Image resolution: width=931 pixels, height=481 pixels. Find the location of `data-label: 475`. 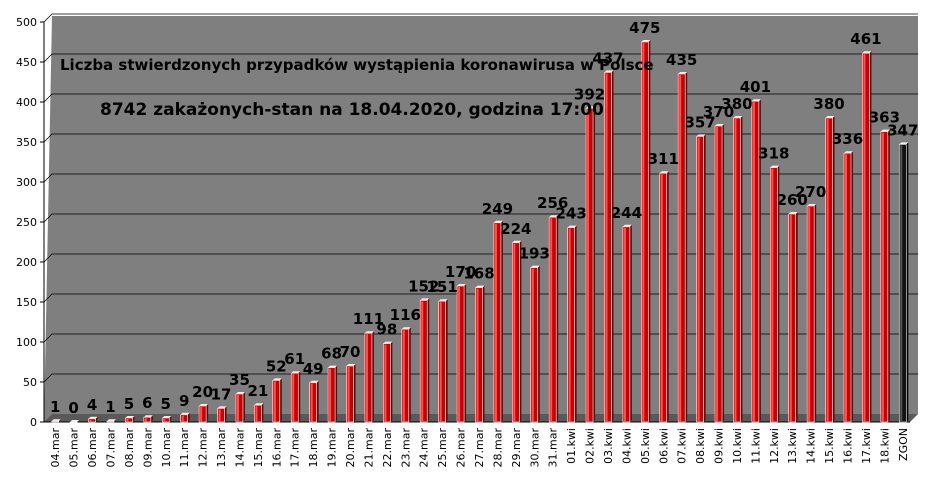

data-label: 475 is located at coordinates (644, 28).